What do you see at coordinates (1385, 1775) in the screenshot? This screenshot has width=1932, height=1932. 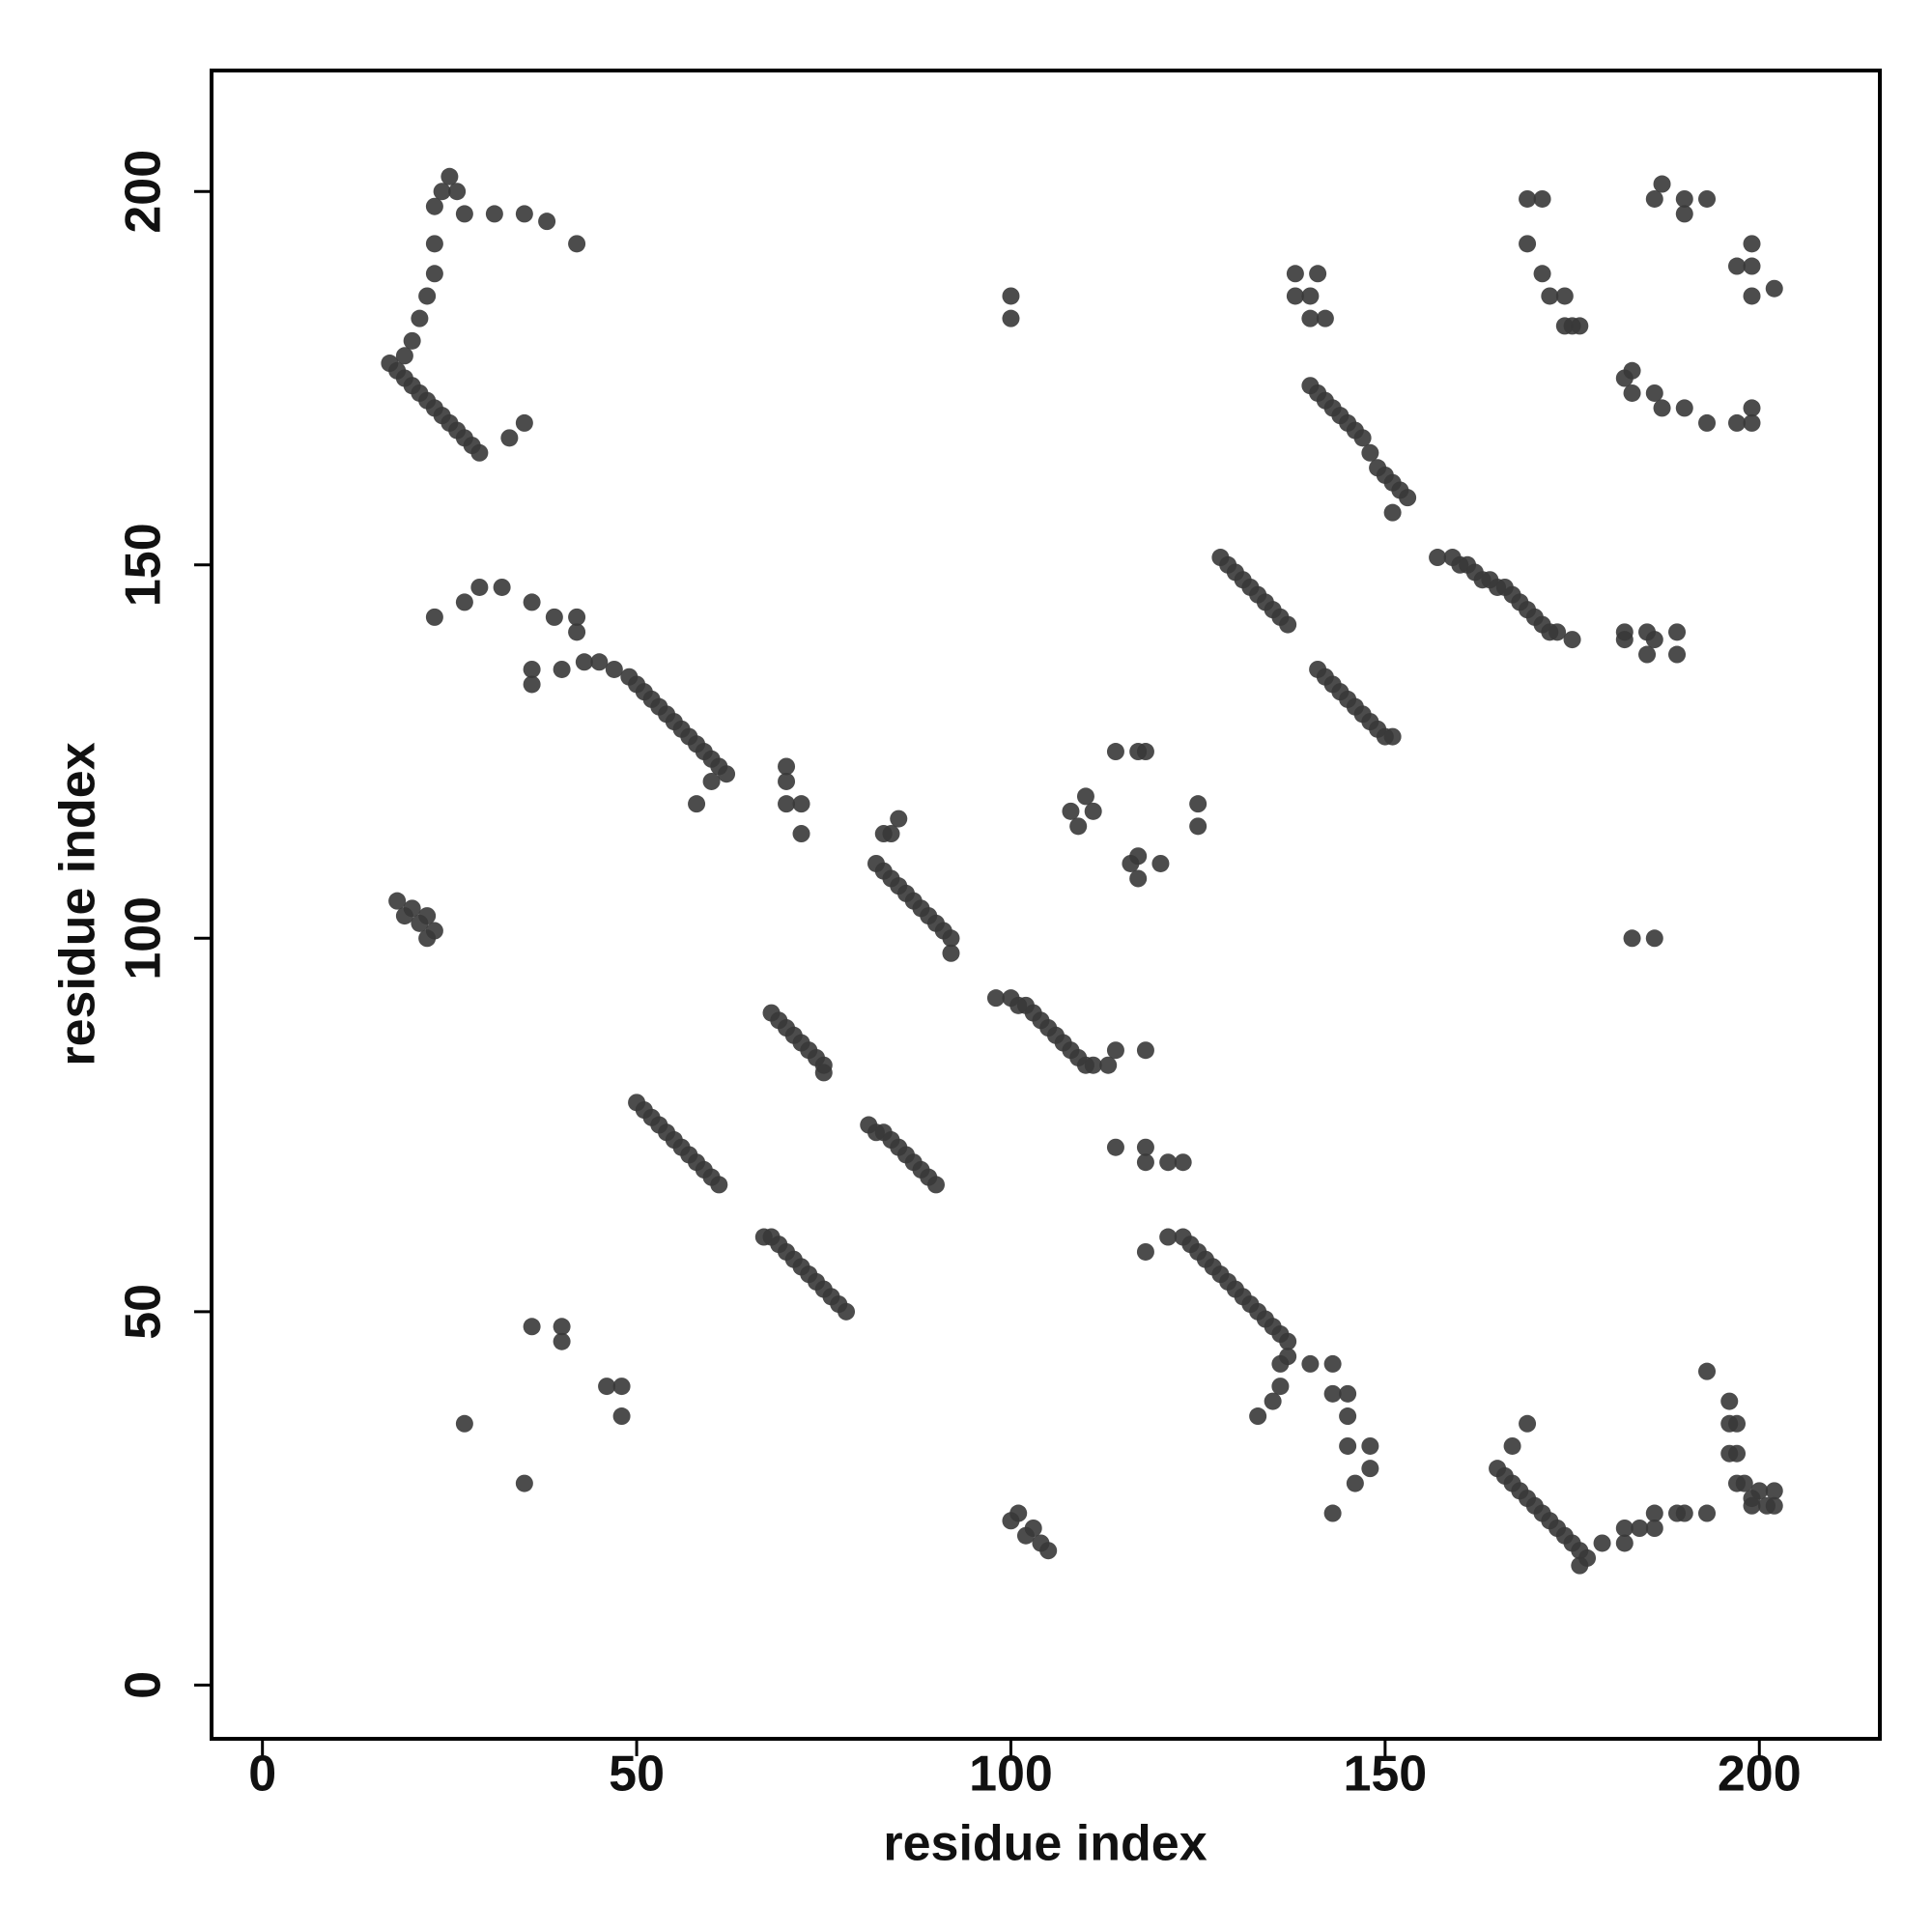 I see `x-tick-label: 150` at bounding box center [1385, 1775].